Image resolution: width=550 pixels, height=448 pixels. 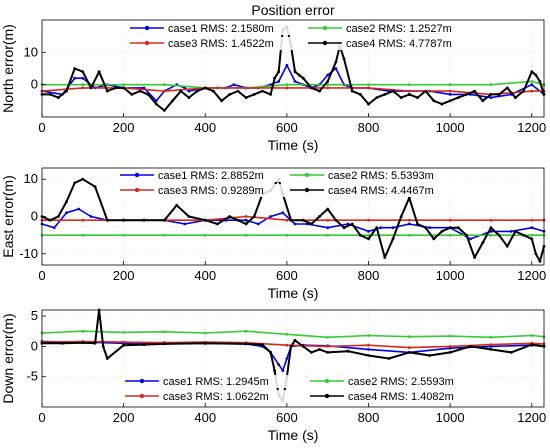 What do you see at coordinates (293, 293) in the screenshot?
I see `x-axis-label: Time (s)` at bounding box center [293, 293].